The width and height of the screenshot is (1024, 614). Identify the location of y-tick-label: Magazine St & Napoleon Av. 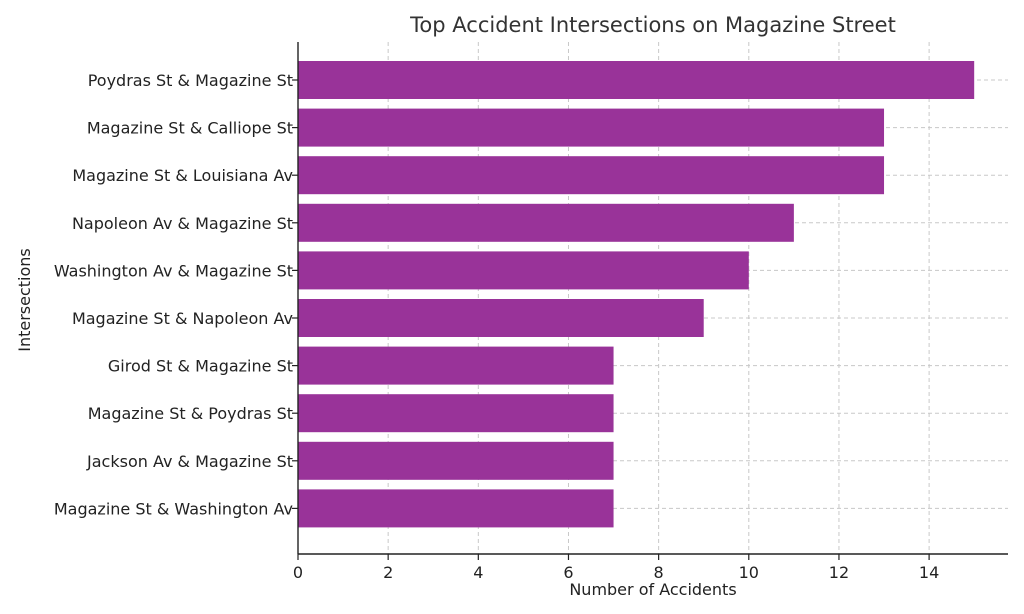
(182, 318).